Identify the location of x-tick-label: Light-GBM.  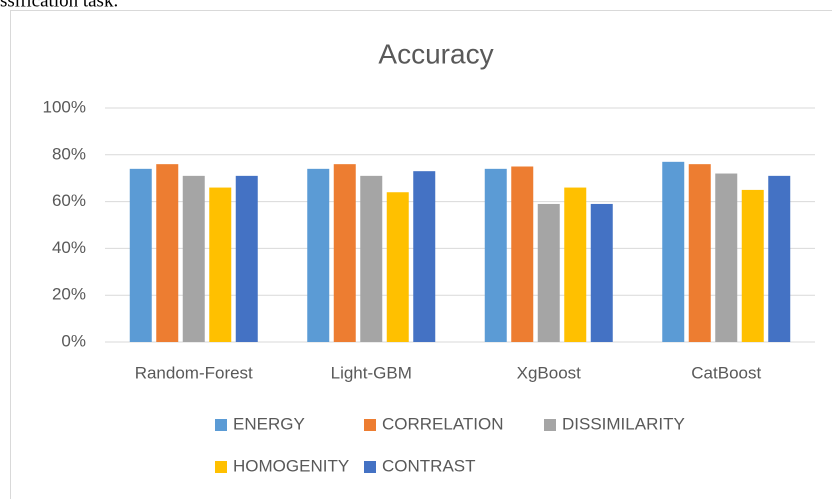
(371, 372).